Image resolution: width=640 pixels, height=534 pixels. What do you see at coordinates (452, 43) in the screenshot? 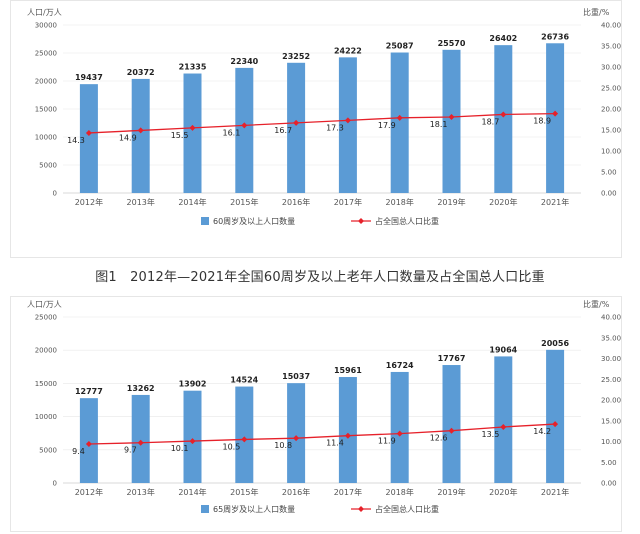
I see `bar-data-label: 25570` at bounding box center [452, 43].